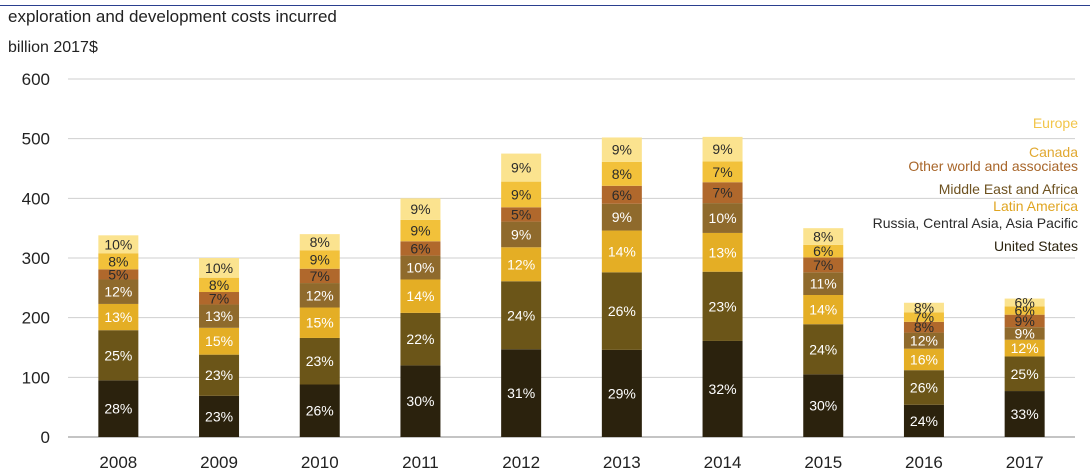 The height and width of the screenshot is (471, 1090). I want to click on legend-entry: Europe, so click(1055, 123).